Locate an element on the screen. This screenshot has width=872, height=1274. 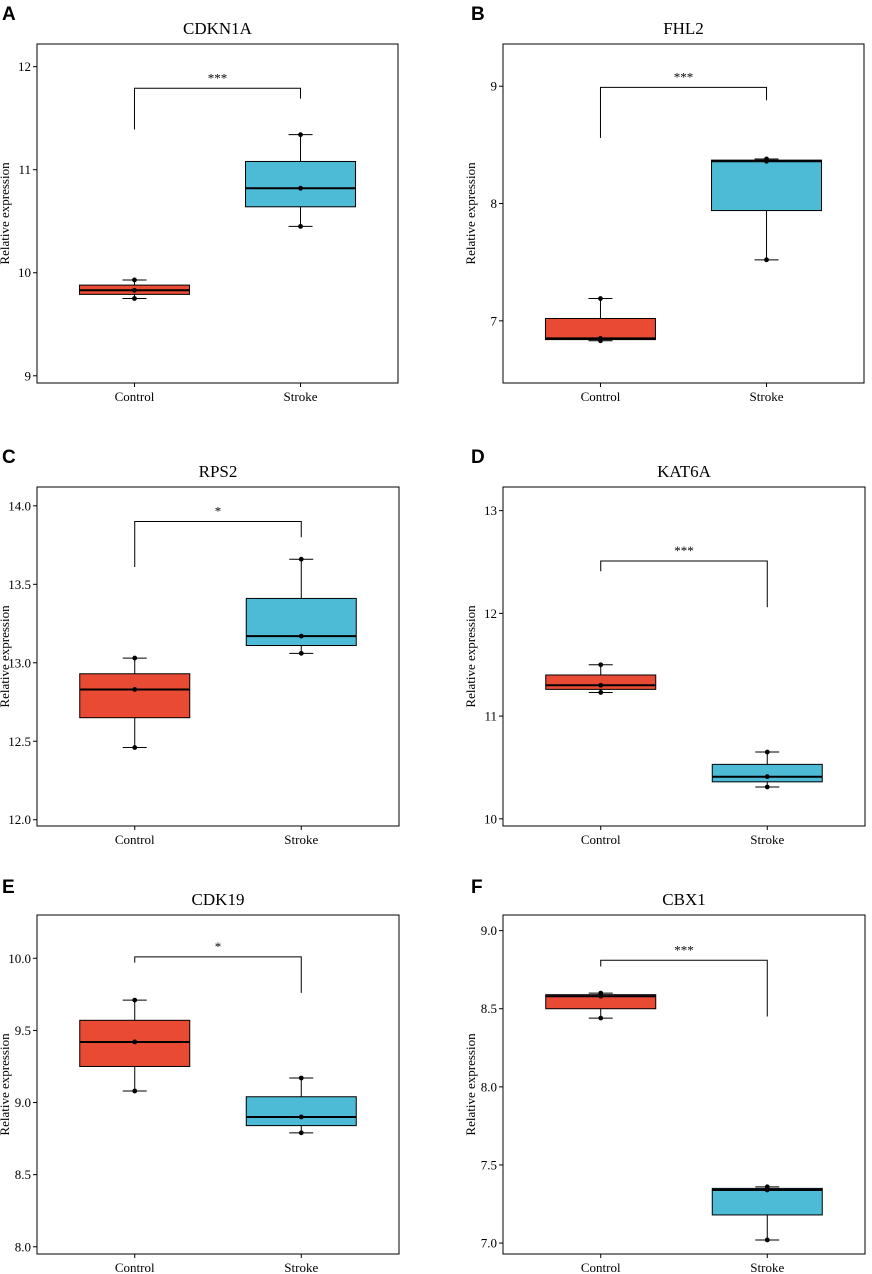
panel-letter: C is located at coordinates (9, 457).